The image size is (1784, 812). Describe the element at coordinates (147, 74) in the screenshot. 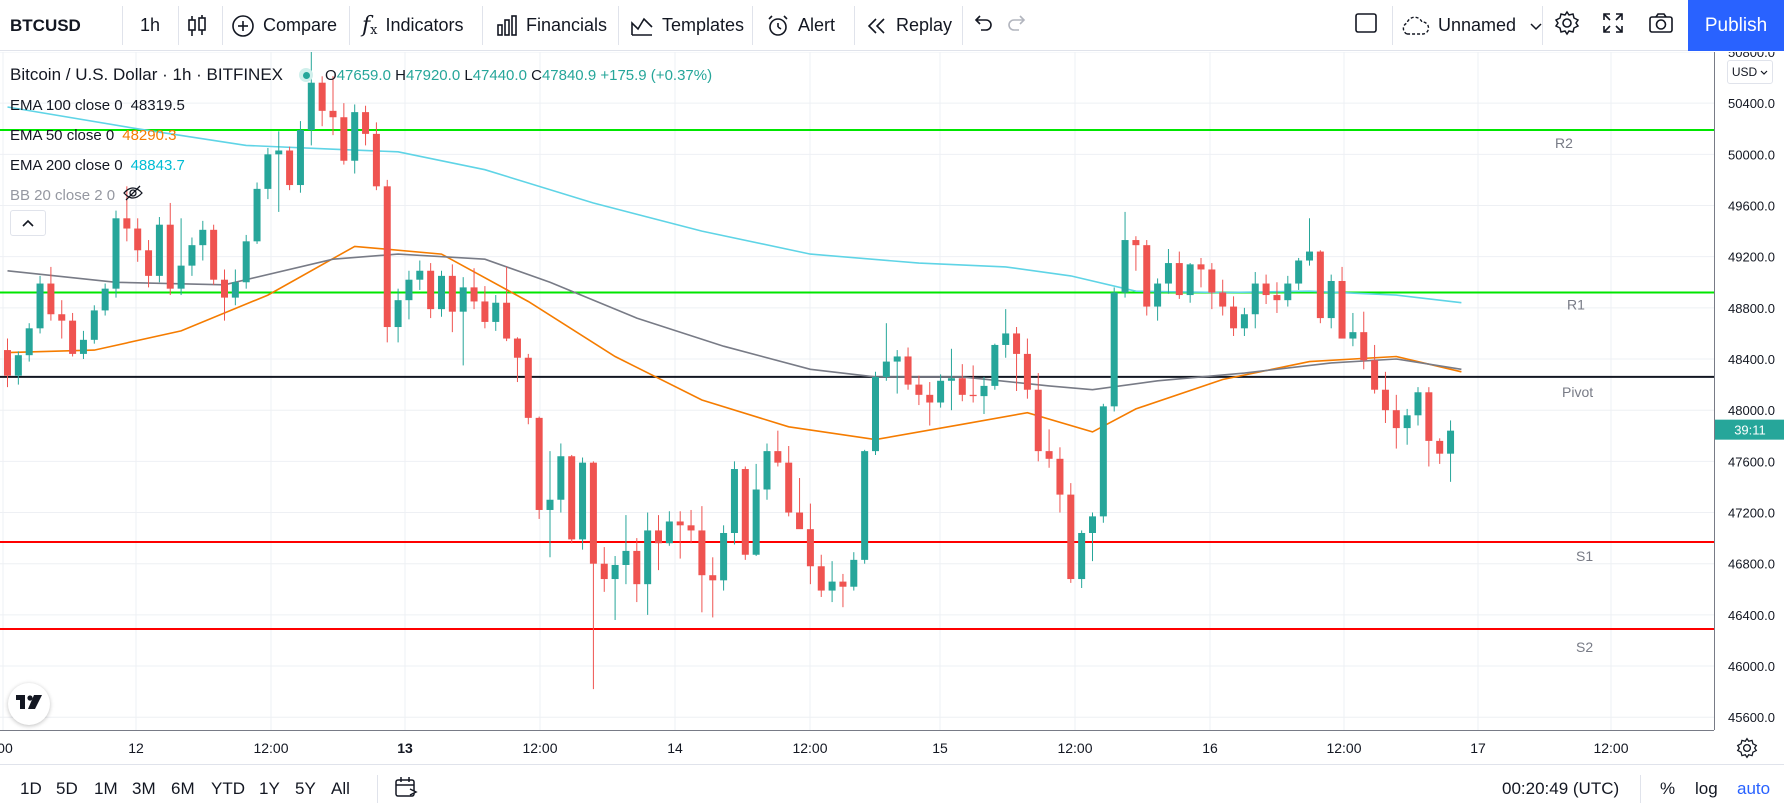

I see `symbol-title: Bitcoin / U.S. Dollar · 1h · BITFINEX` at that location.